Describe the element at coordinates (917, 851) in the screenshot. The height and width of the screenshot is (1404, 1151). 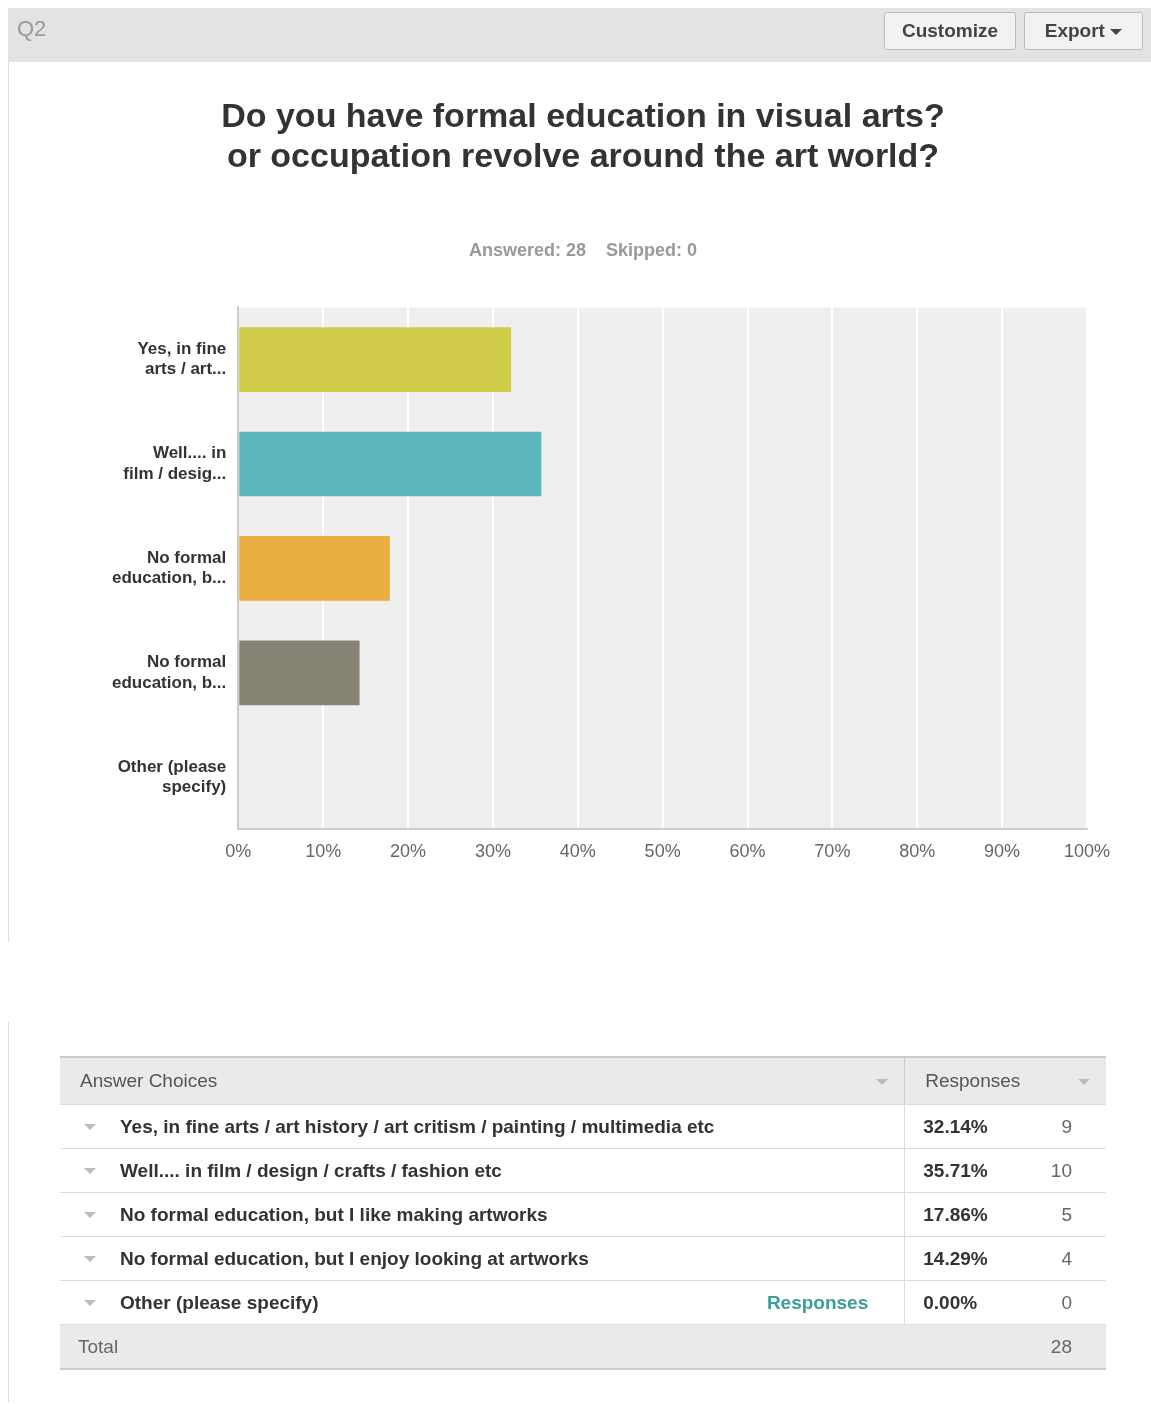
I see `x-tick-label: 80%` at that location.